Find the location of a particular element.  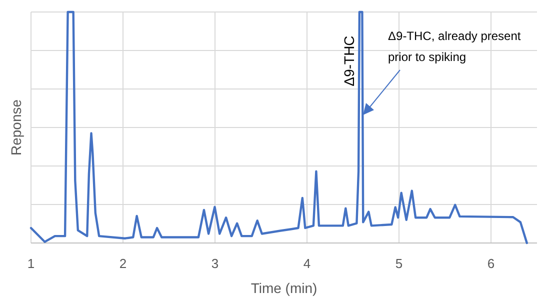

x-tick-label: 1 is located at coordinates (31, 263).